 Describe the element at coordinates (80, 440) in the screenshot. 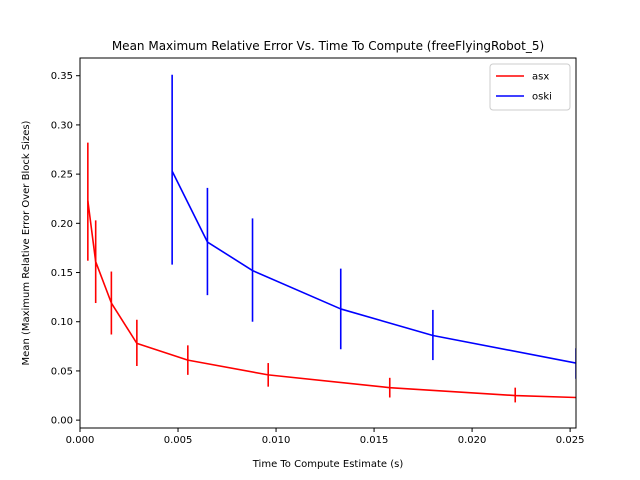

I see `x-tick-label: 0.000` at that location.